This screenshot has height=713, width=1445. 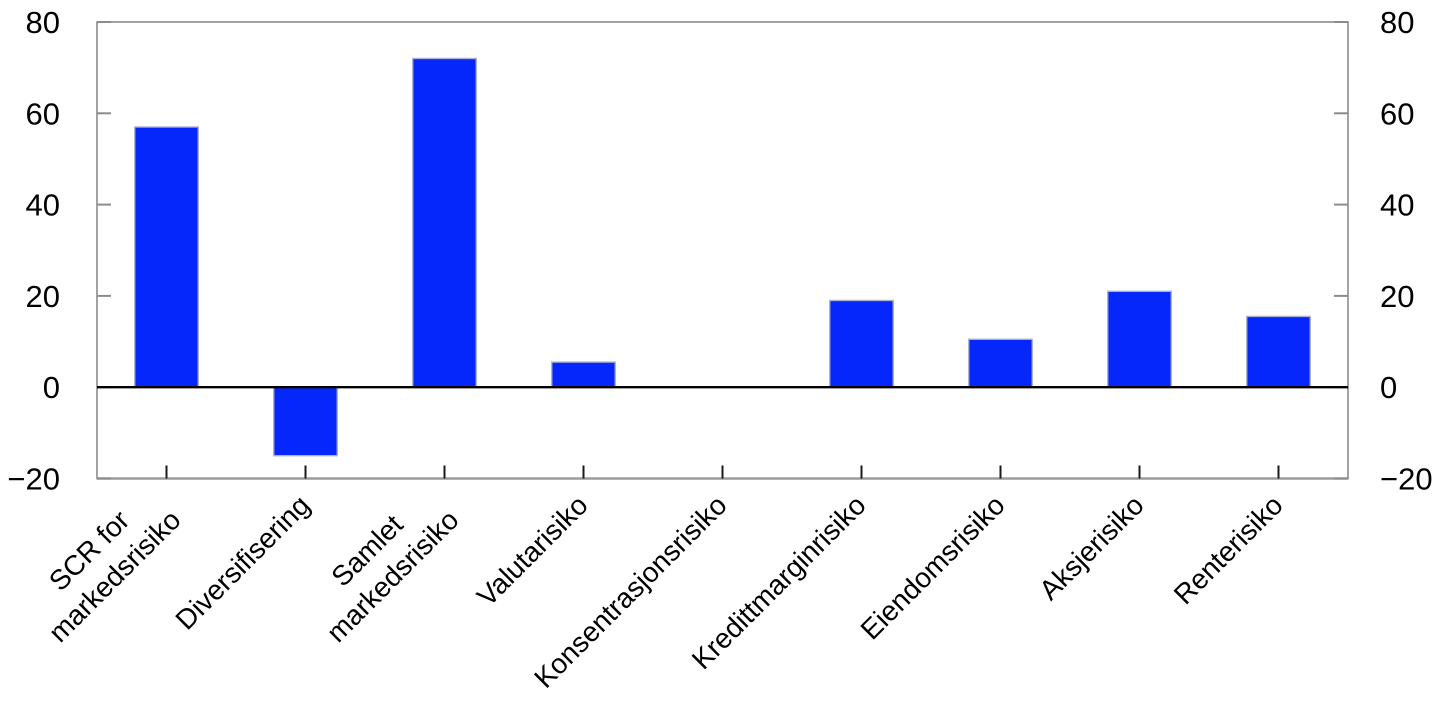 What do you see at coordinates (43, 113) in the screenshot?
I see `y-tick-label-left: 60` at bounding box center [43, 113].